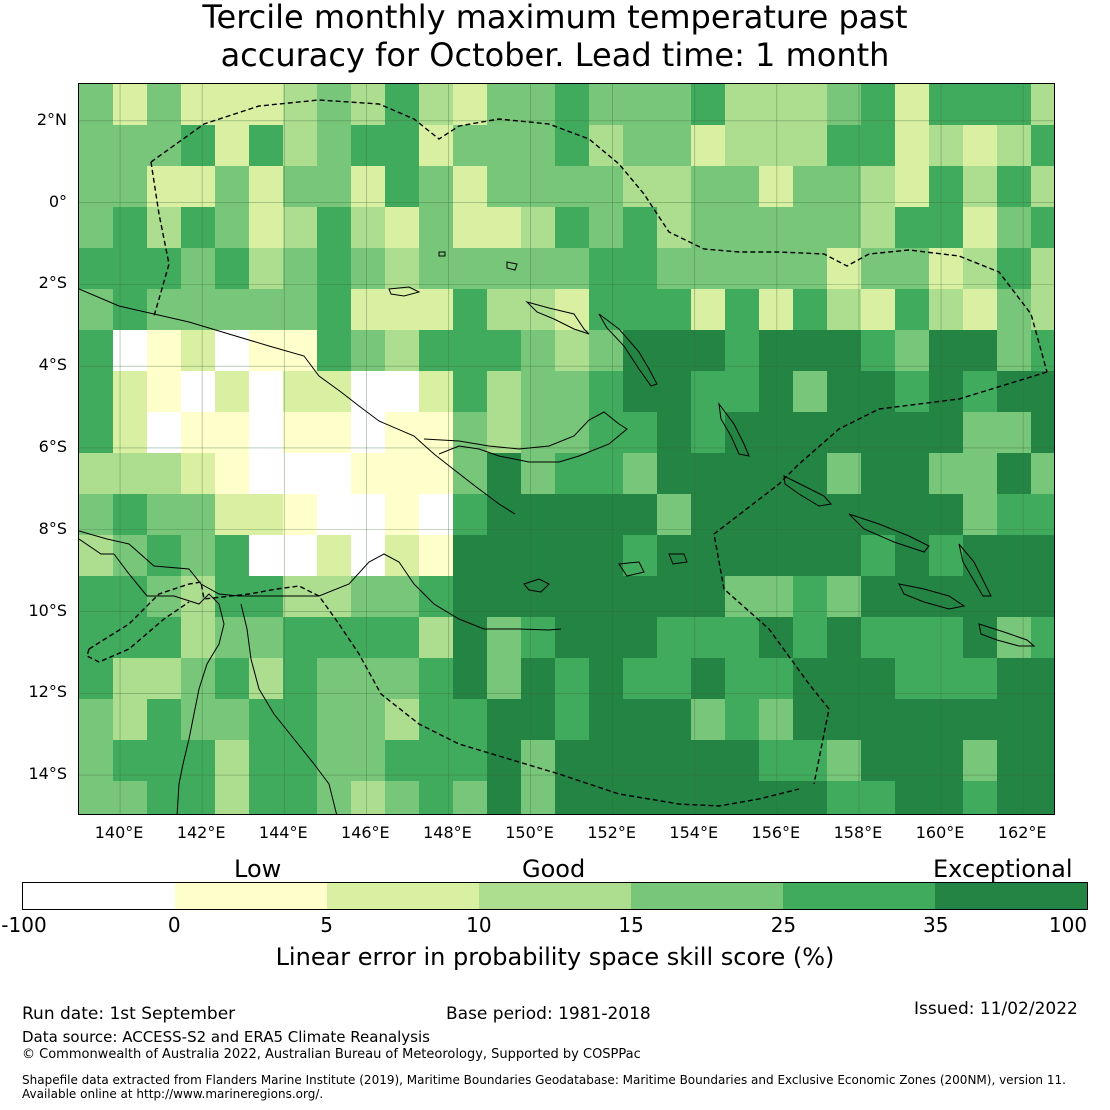 This screenshot has width=1110, height=1110. What do you see at coordinates (444, 694) in the screenshot?
I see `png-australia-boundary` at bounding box center [444, 694].